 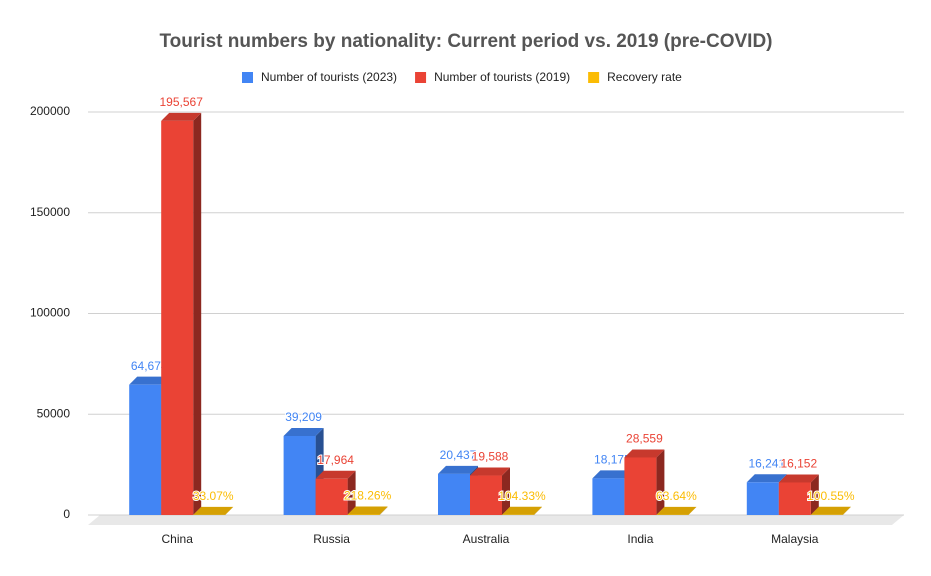 What do you see at coordinates (522, 496) in the screenshot?
I see `data-label: 104.33%` at bounding box center [522, 496].